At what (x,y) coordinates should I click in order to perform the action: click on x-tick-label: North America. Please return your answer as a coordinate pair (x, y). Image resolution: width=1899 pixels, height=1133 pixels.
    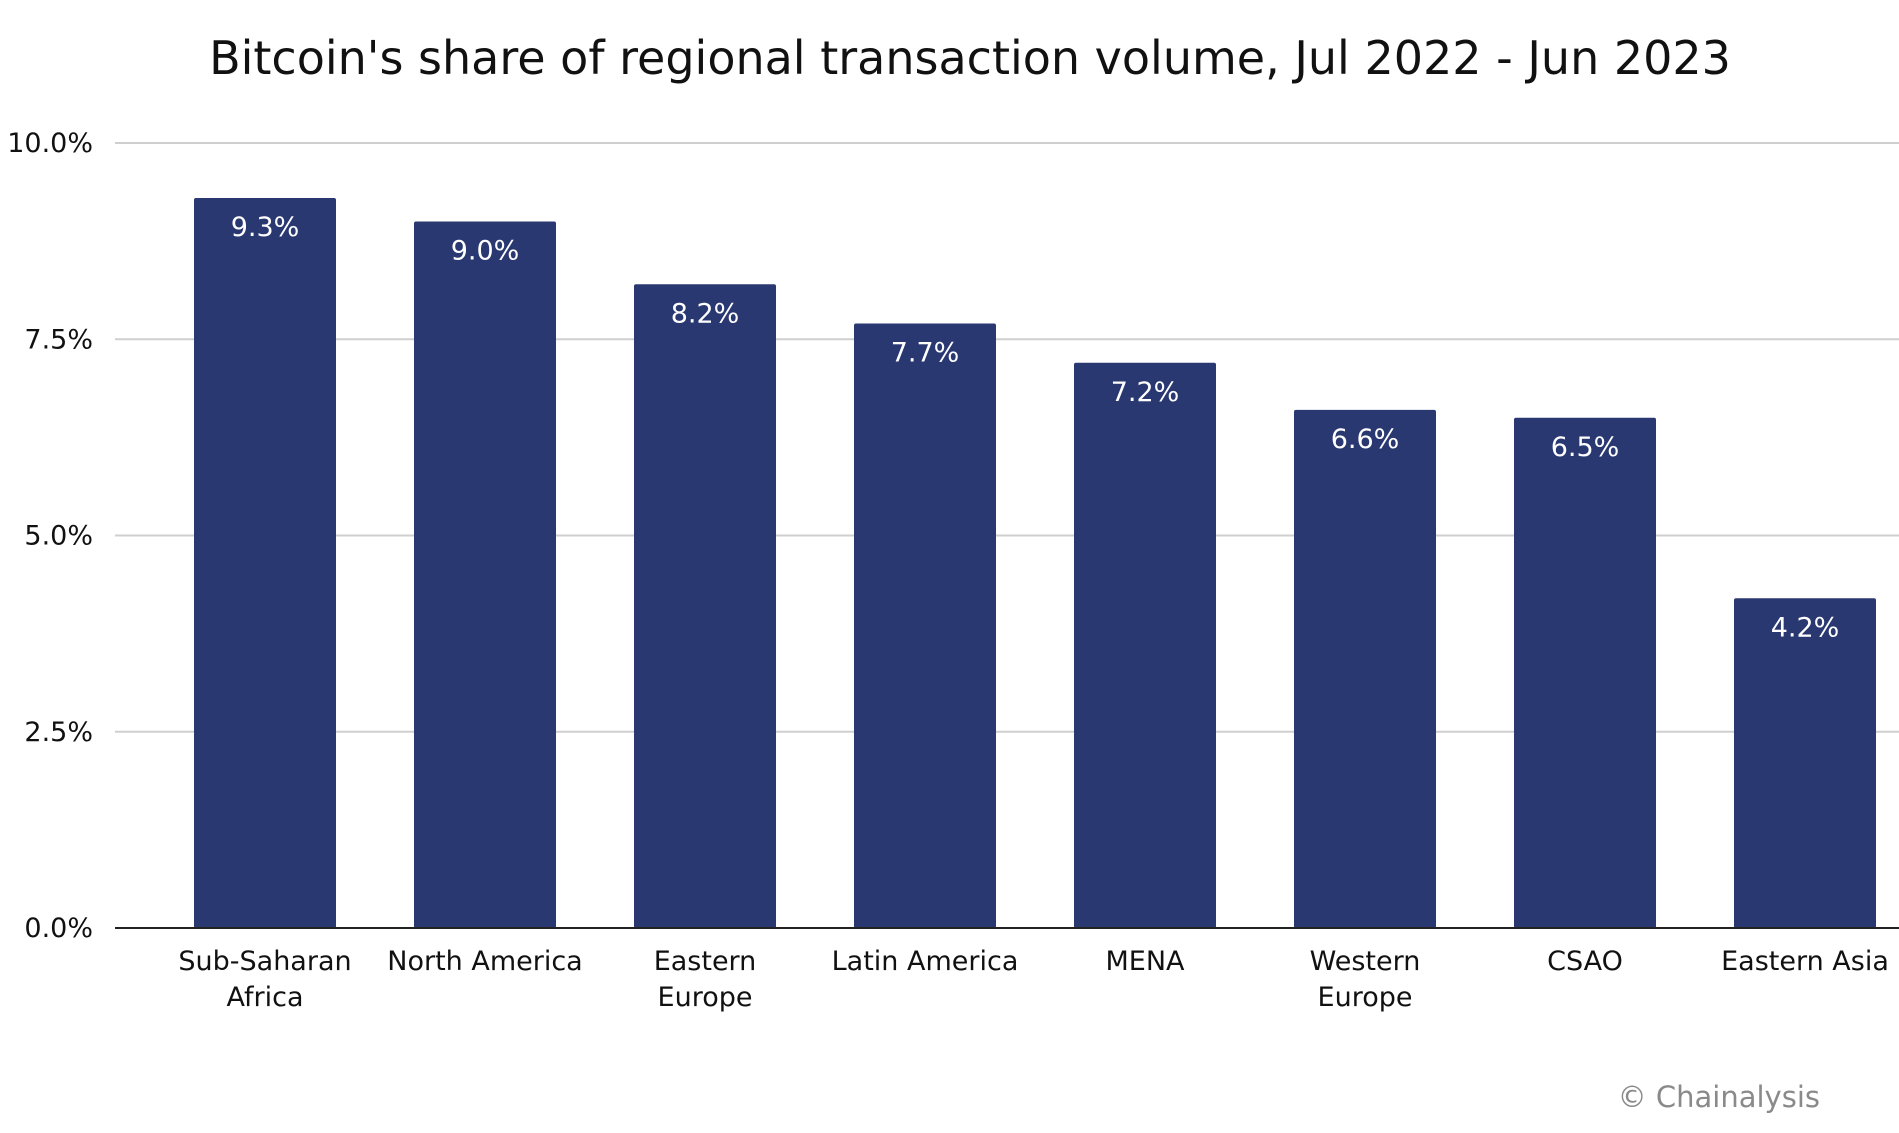
    Looking at the image, I should click on (484, 961).